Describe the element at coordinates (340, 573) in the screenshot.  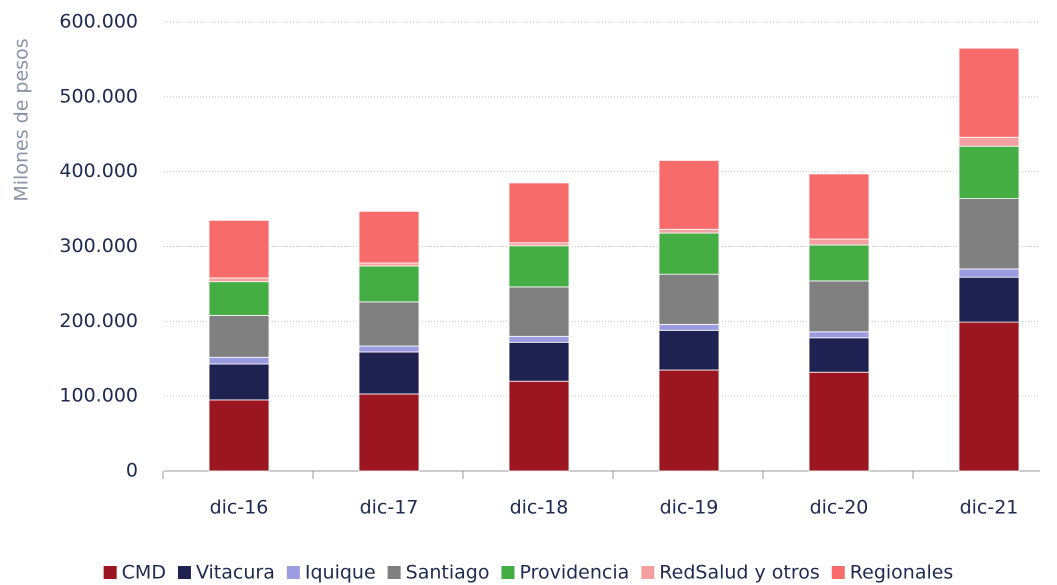
I see `legend-label: Iquique` at that location.